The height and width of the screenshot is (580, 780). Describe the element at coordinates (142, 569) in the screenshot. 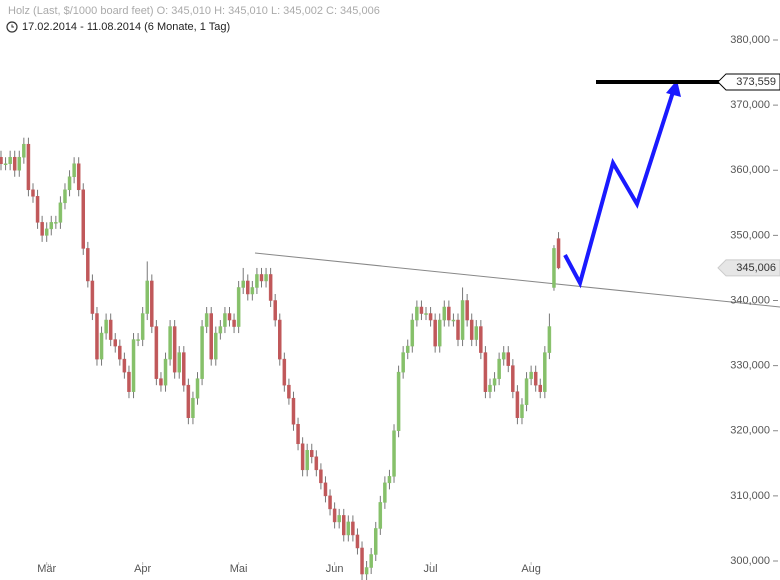

I see `x-tick-label: Apr` at that location.